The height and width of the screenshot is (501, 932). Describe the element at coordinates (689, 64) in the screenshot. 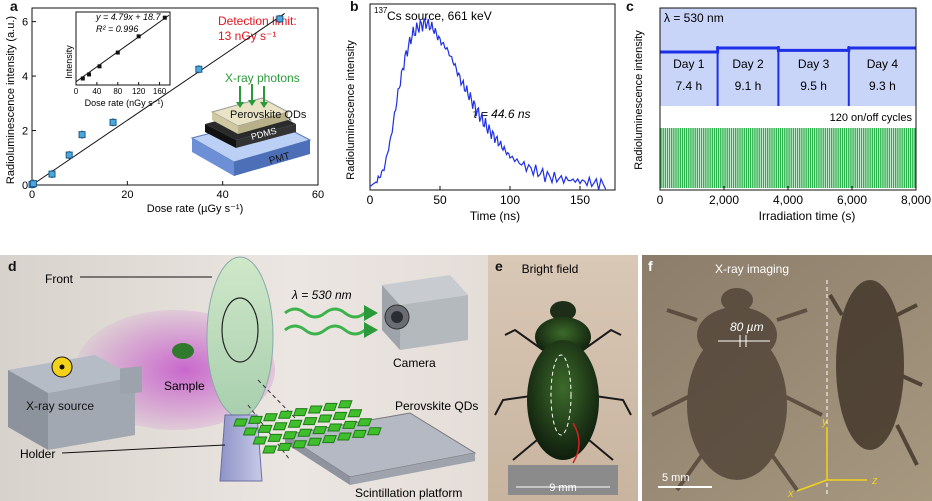

I see `day-label-0: Day 1` at that location.